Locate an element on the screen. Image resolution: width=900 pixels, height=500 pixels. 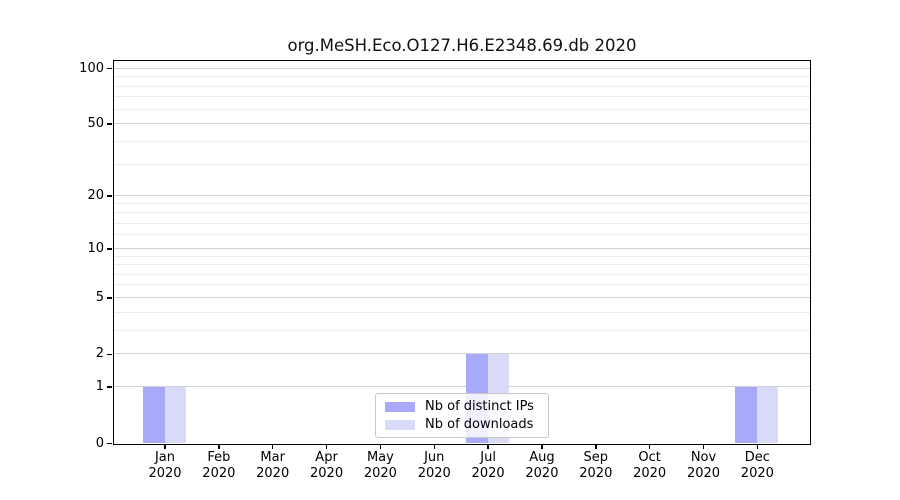
y-tick-label: 5 is located at coordinates (99, 297).